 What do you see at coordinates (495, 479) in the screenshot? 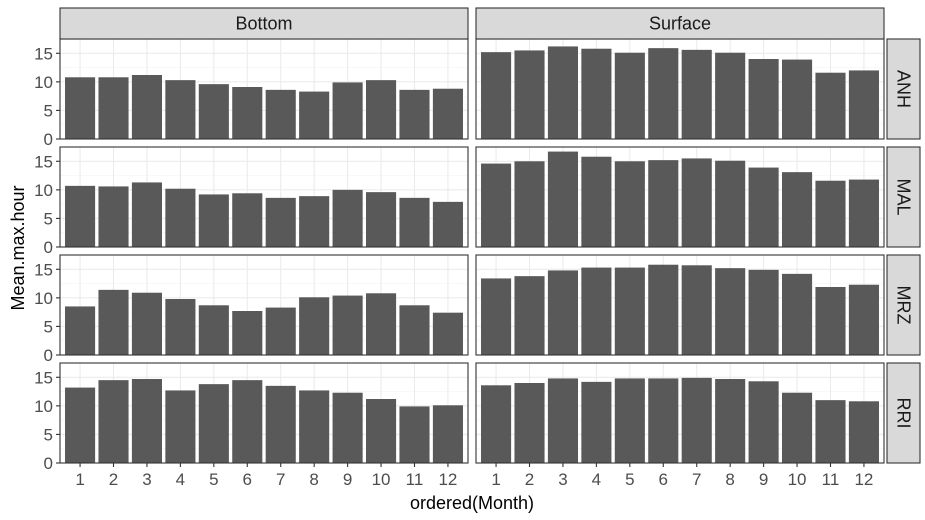
I see `x-tick-label: 1` at bounding box center [495, 479].